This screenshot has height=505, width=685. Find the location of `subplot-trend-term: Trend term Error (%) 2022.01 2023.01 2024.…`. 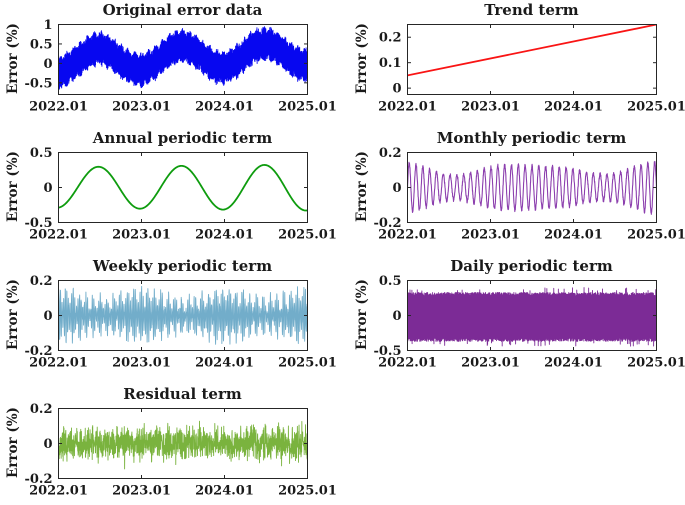

subplot-trend-term: Trend term Error (%) 2022.01 2023.01 2024.… is located at coordinates (517, 64).